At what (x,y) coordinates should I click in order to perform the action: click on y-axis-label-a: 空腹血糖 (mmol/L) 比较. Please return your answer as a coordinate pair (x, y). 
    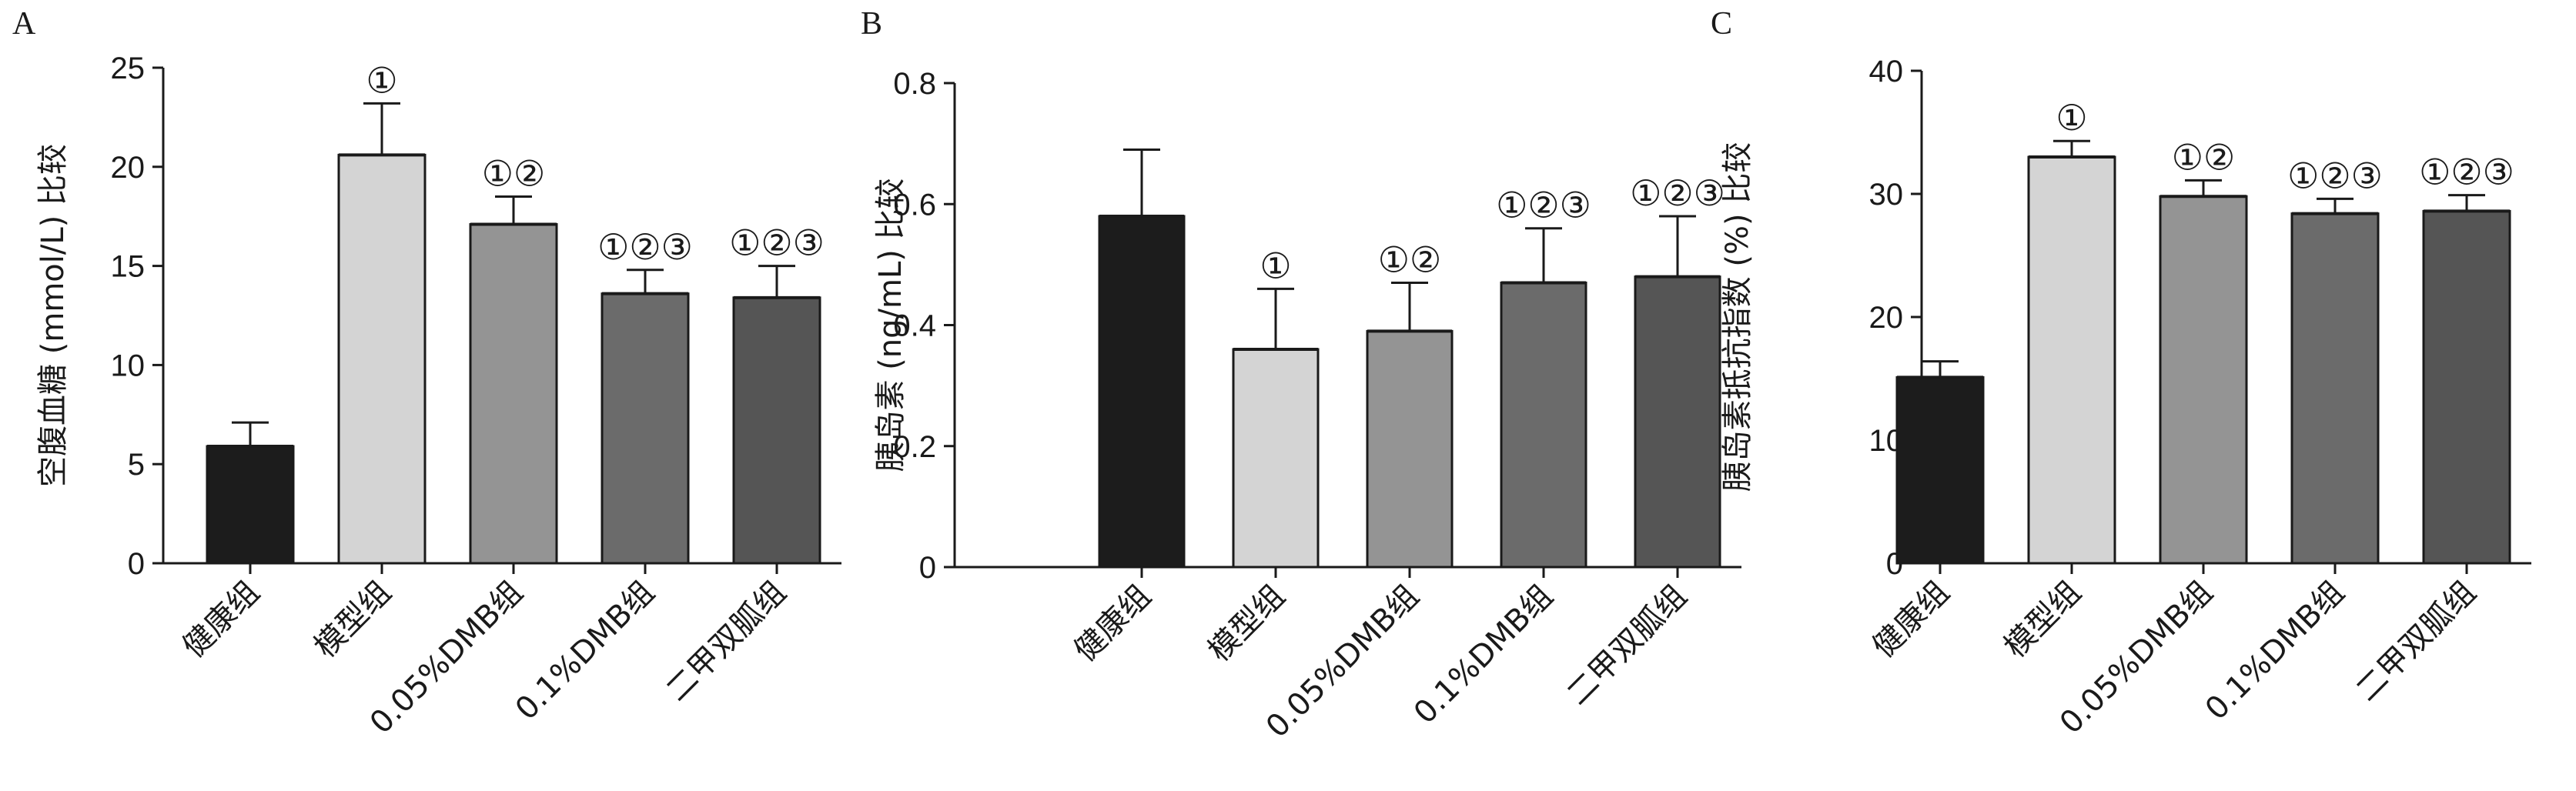
    Looking at the image, I should click on (53, 316).